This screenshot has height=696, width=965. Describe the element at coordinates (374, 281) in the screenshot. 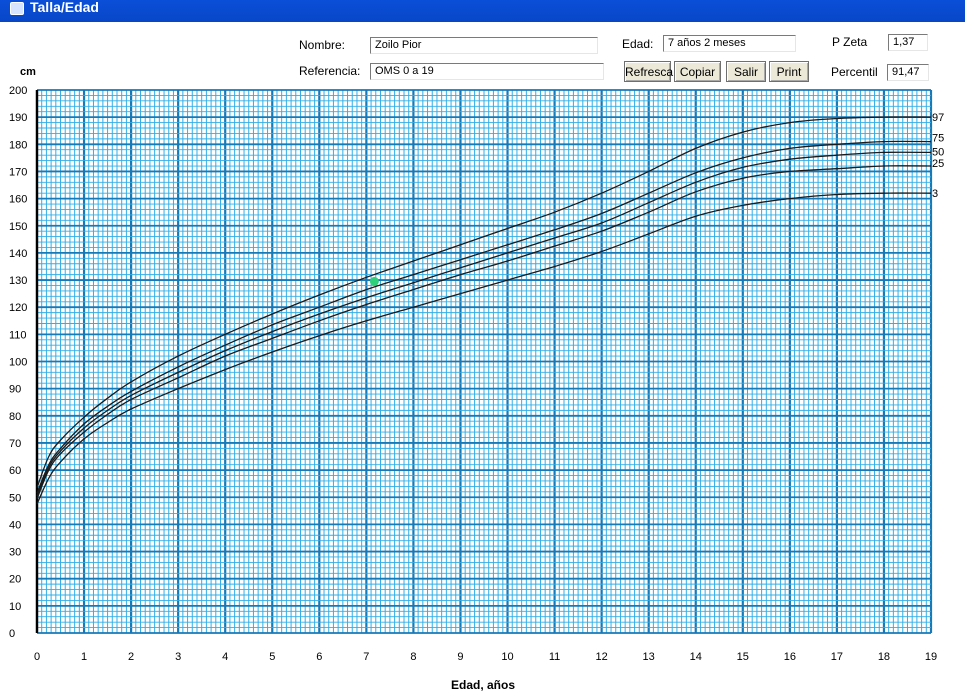

I see `patient-measurement-point` at that location.